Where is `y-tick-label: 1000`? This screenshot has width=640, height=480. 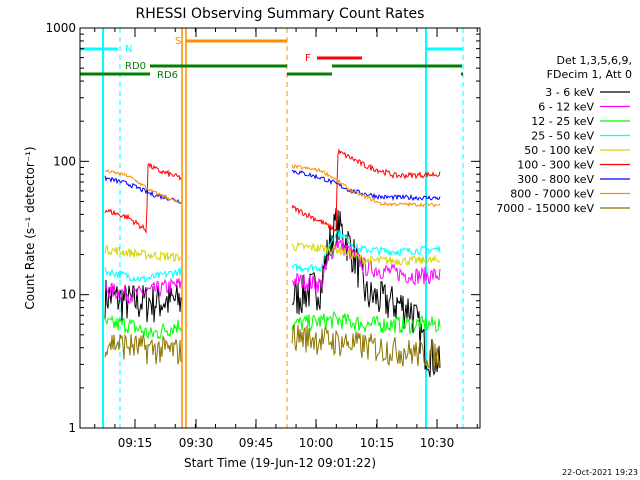 y-tick-label: 1000 is located at coordinates (60, 28).